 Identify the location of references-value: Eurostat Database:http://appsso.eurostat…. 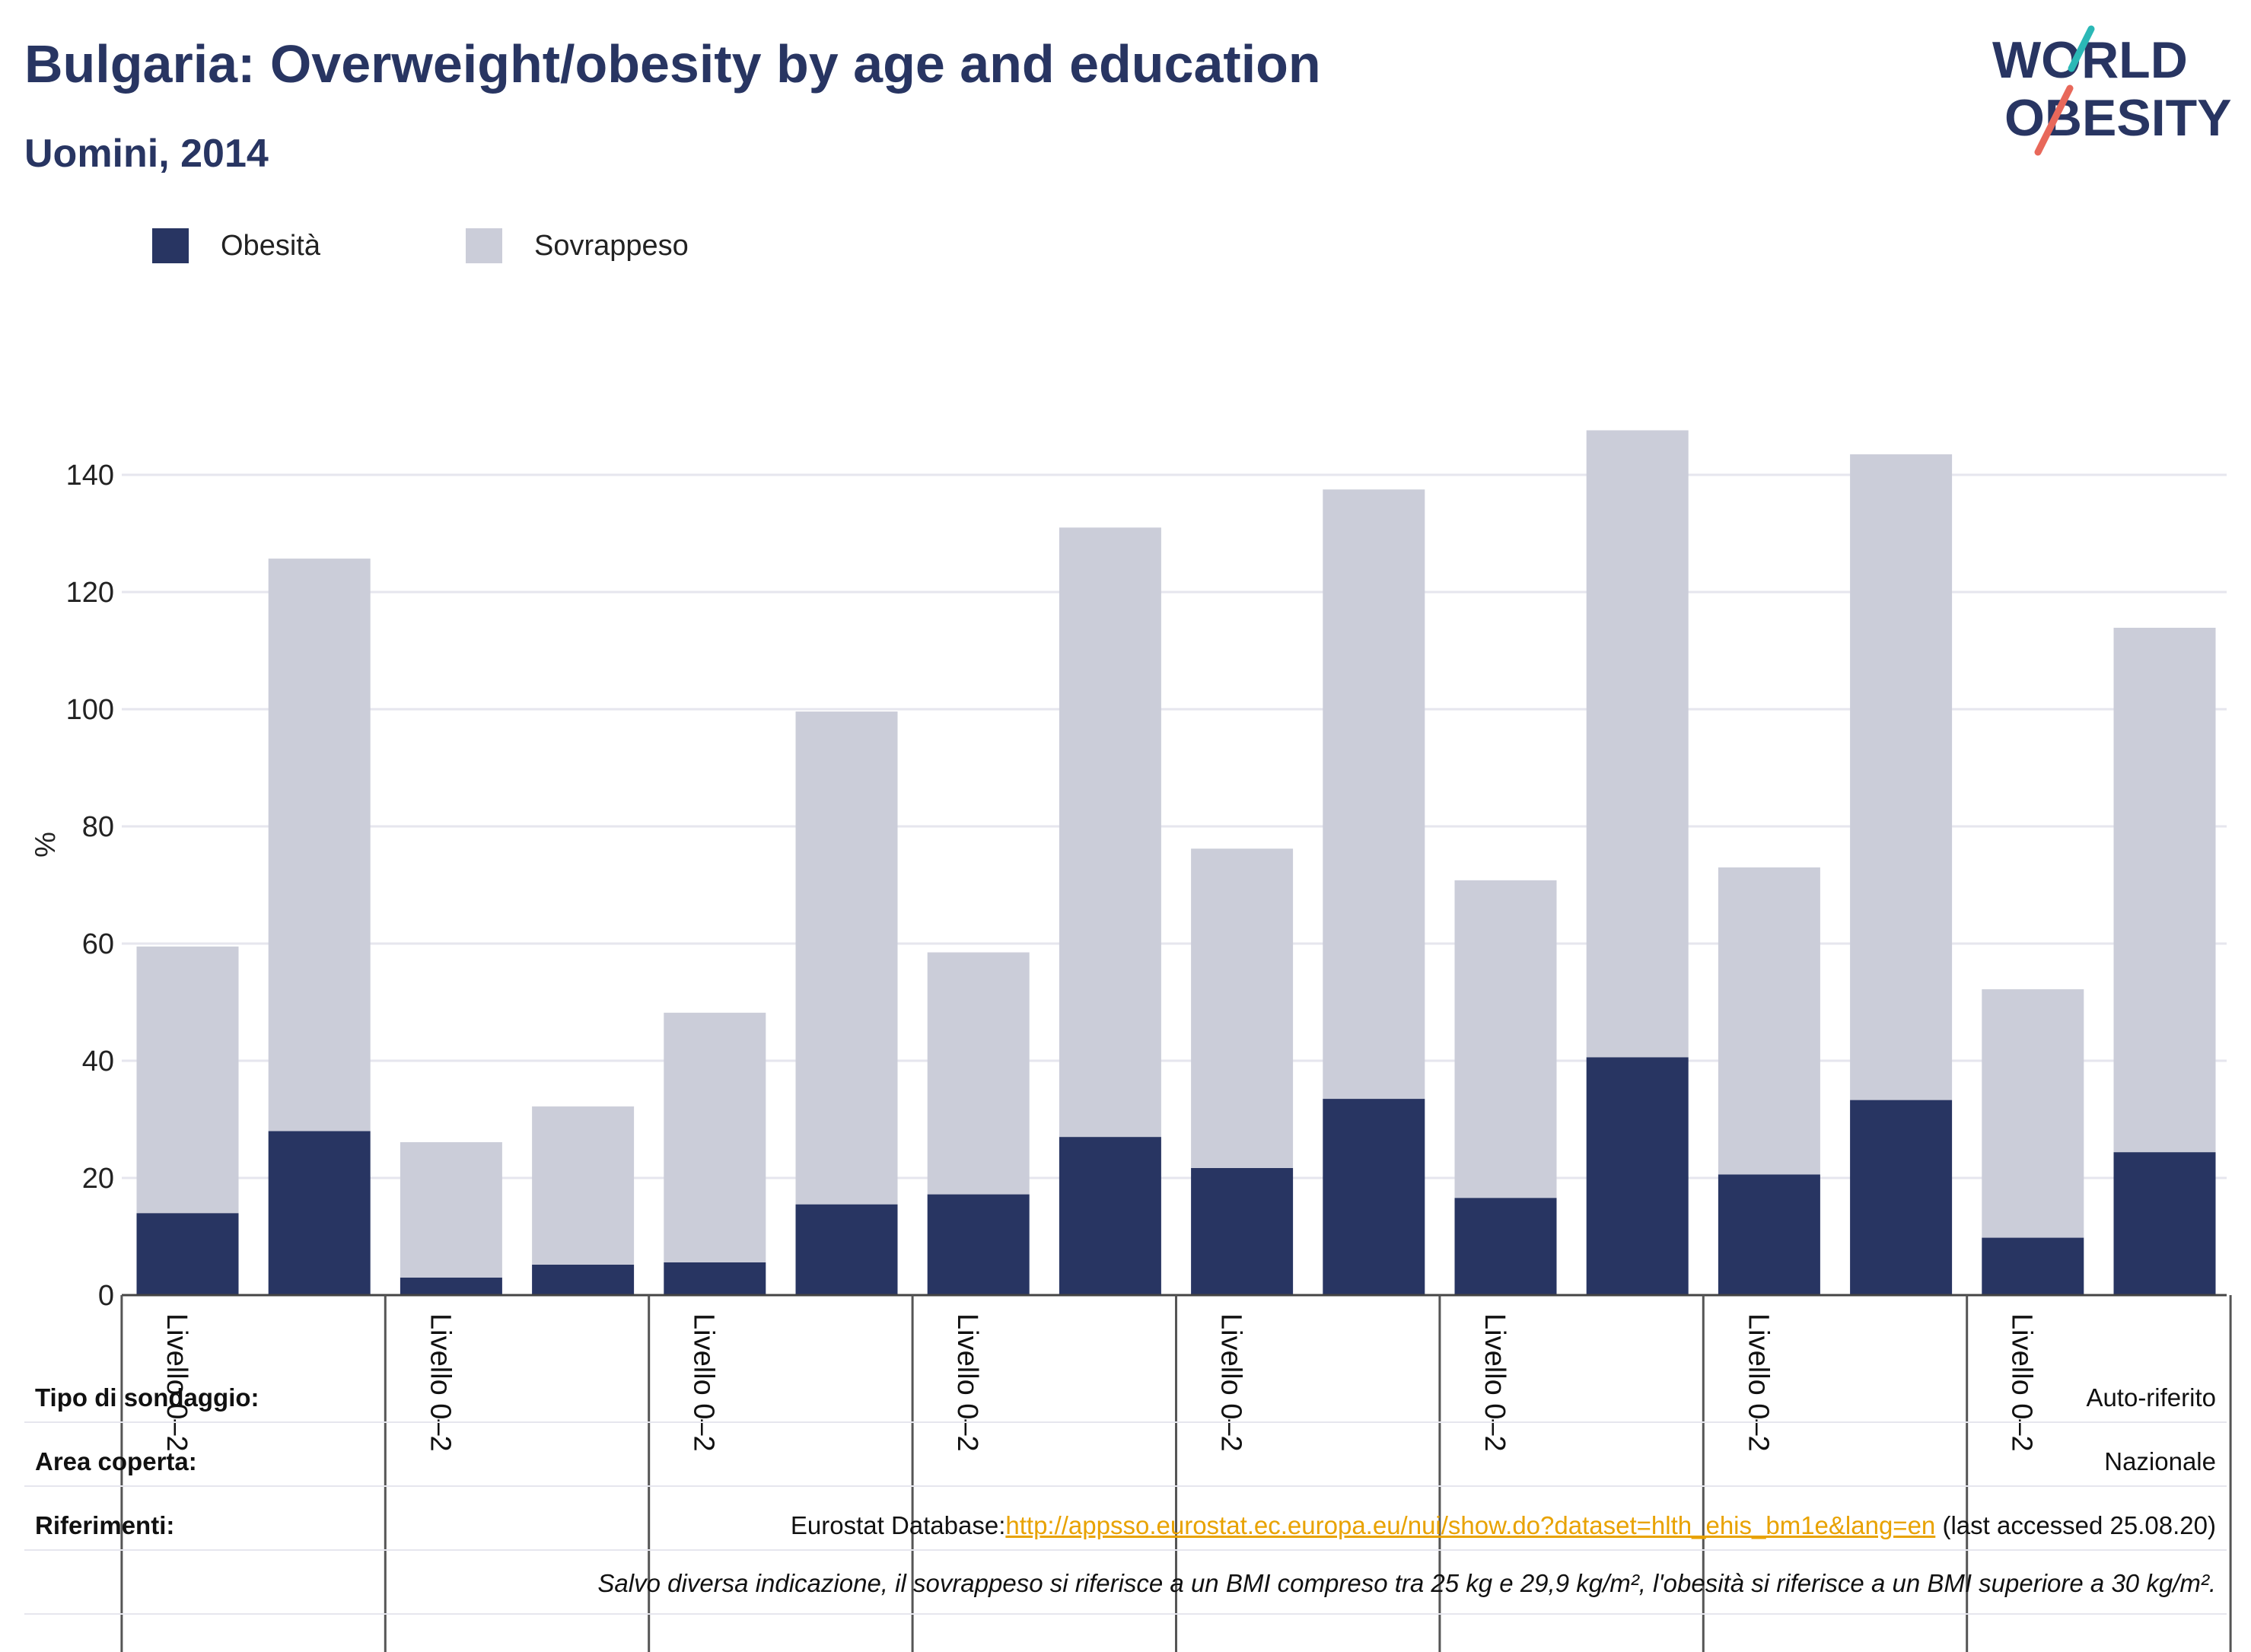
(1503, 1525).